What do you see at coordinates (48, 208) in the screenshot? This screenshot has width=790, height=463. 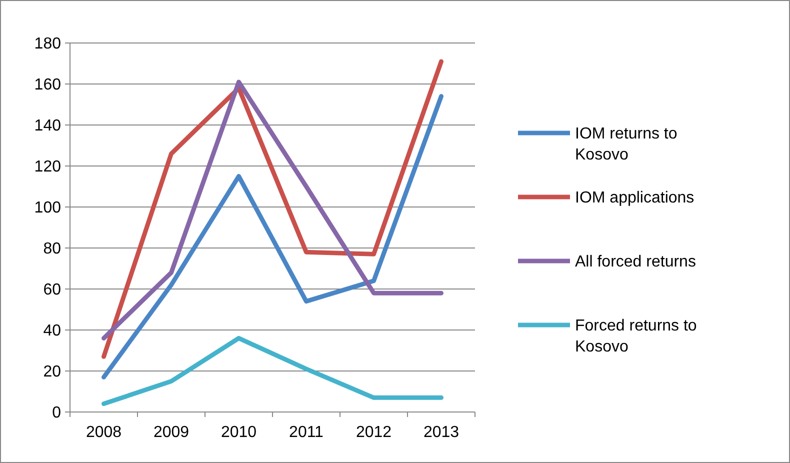 I see `y-tick-label: 100` at bounding box center [48, 208].